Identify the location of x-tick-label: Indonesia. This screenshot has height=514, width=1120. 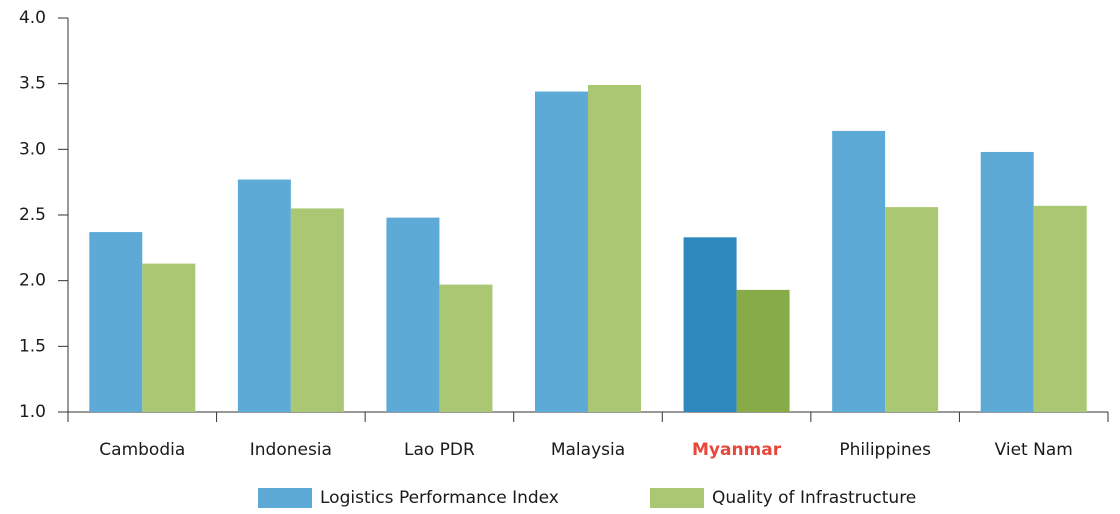
(291, 450).